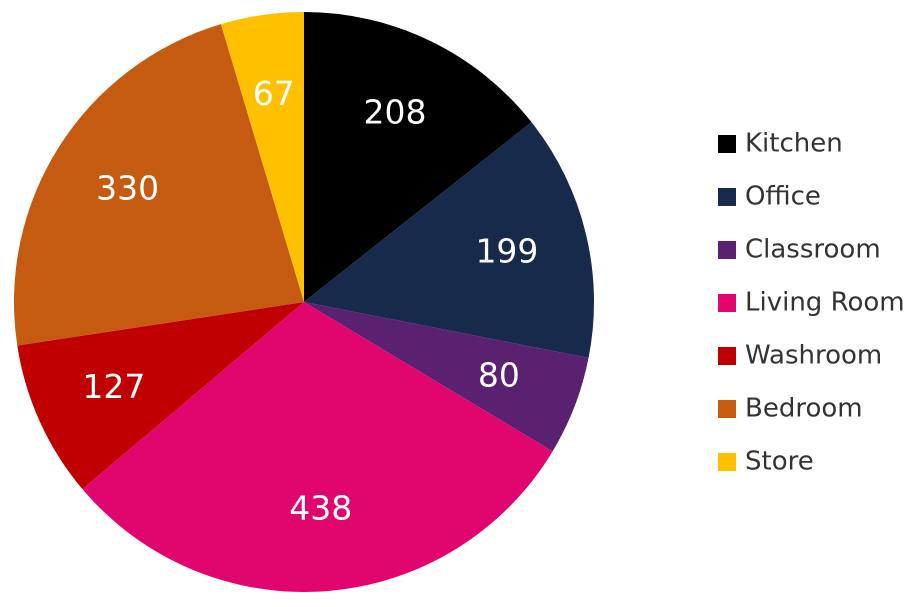 This screenshot has height=607, width=917. What do you see at coordinates (794, 144) in the screenshot?
I see `legend-label: Kitchen` at bounding box center [794, 144].